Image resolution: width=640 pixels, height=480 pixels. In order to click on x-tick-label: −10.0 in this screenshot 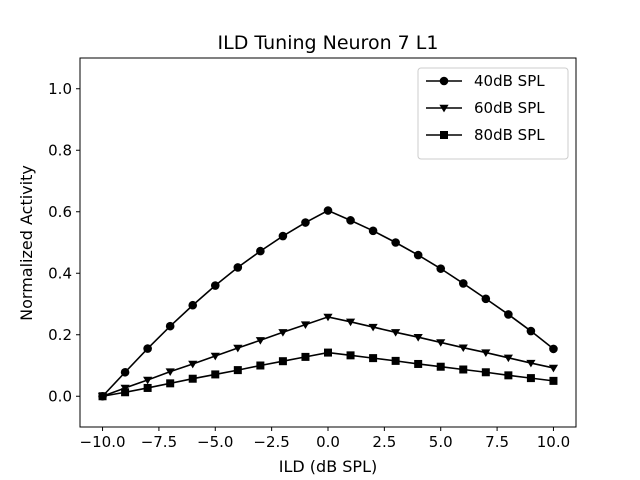, I will do `click(103, 442)`.